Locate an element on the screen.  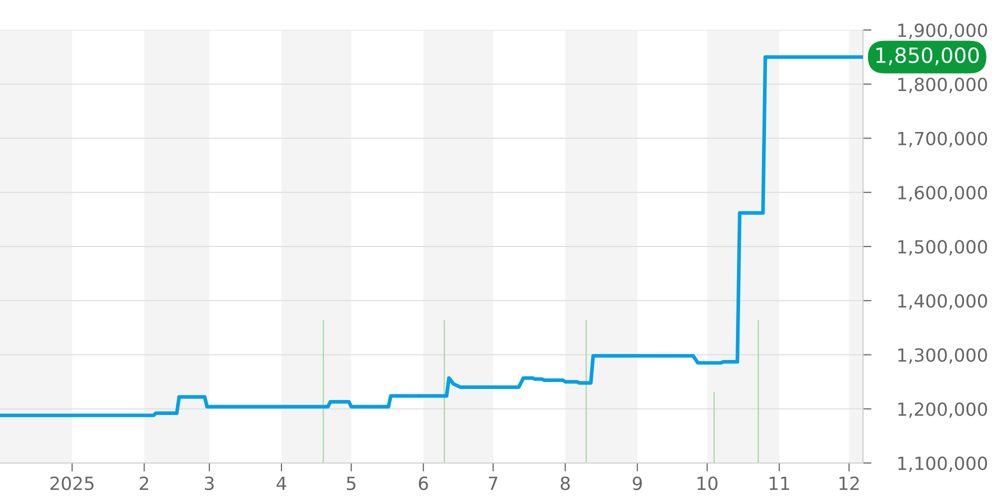
x-tick-label: 4 is located at coordinates (281, 483).